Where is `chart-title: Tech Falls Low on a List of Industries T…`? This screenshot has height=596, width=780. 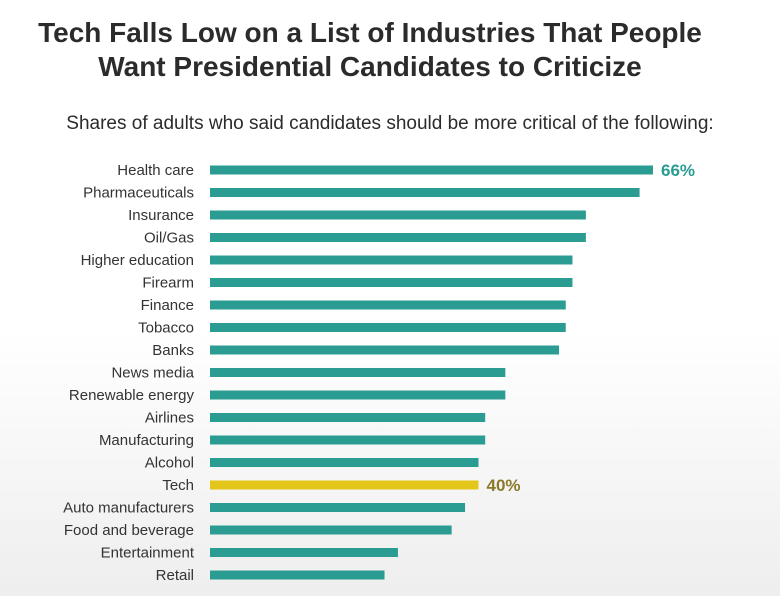 chart-title: Tech Falls Low on a List of Industries T… is located at coordinates (370, 50).